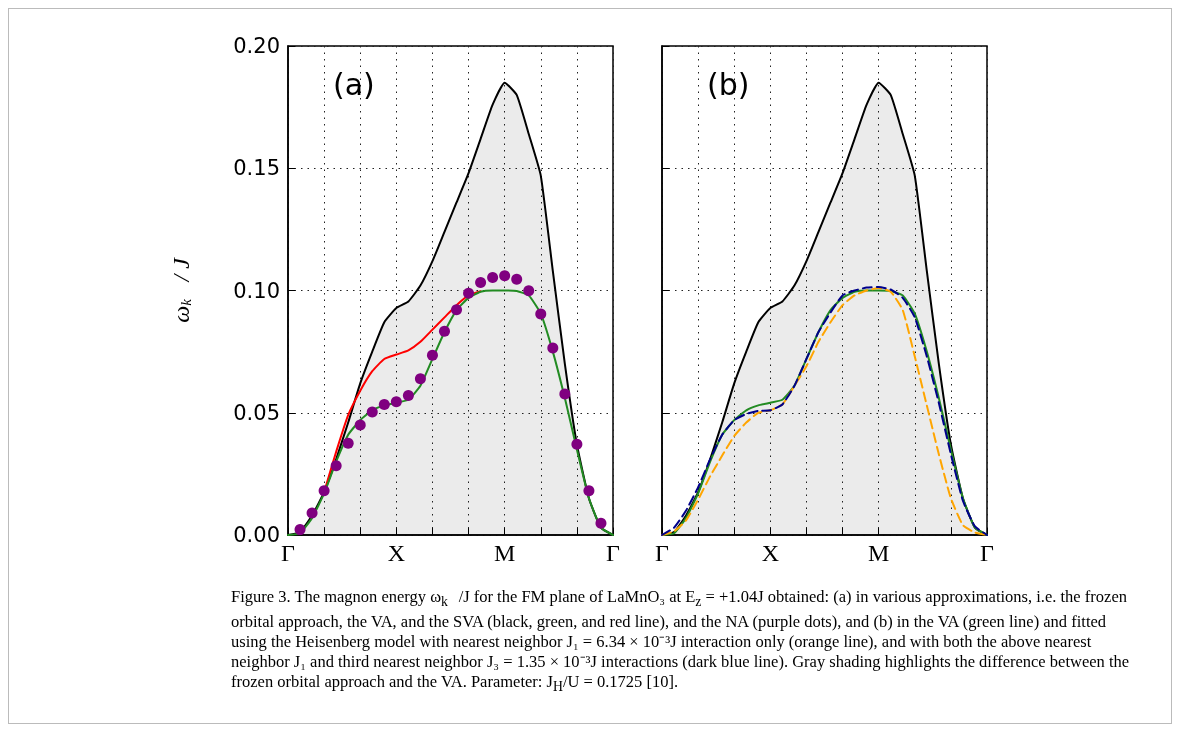 The width and height of the screenshot is (1182, 736). What do you see at coordinates (256, 168) in the screenshot?
I see `y-tick-label: 0.15` at bounding box center [256, 168].